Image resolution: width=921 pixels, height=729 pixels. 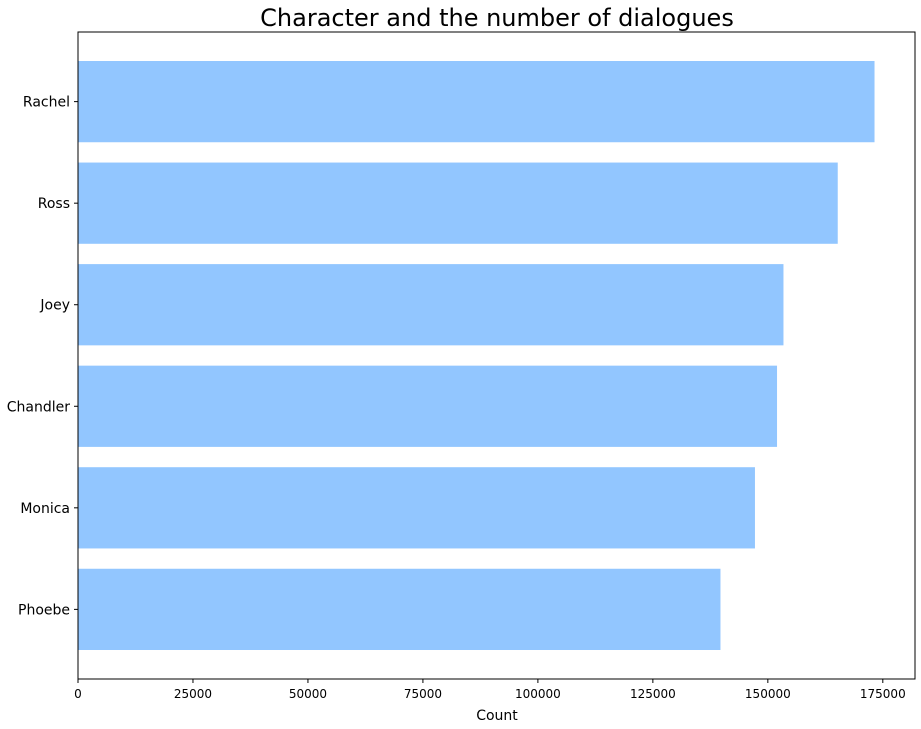 I want to click on y-axis-ticks: Rachel Ross Joey Chandler Monica Phoebe, so click(x=42, y=356).